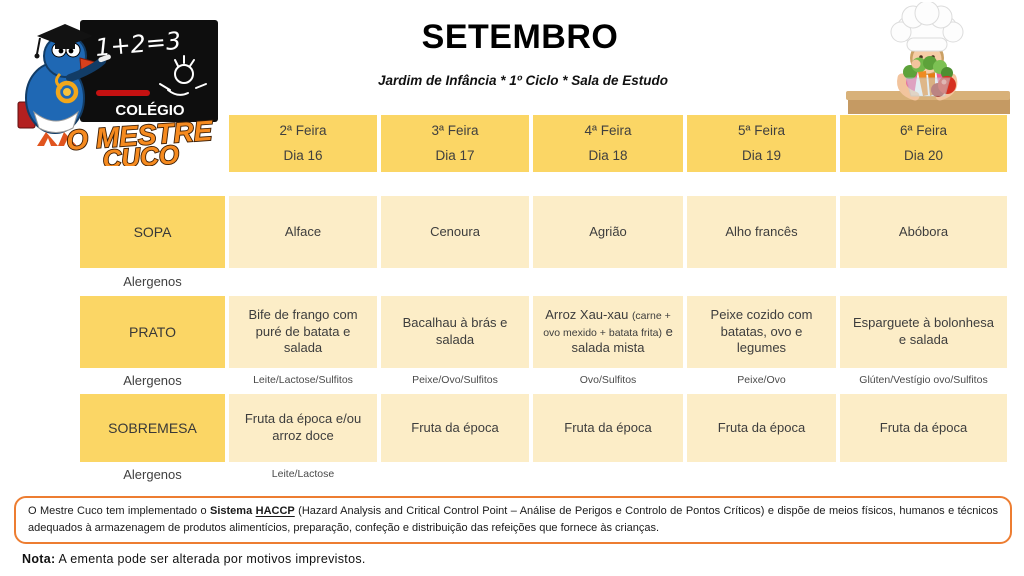 The width and height of the screenshot is (1024, 576). Describe the element at coordinates (152, 381) in the screenshot. I see `alergenos-label-prato: Alergenos` at that location.